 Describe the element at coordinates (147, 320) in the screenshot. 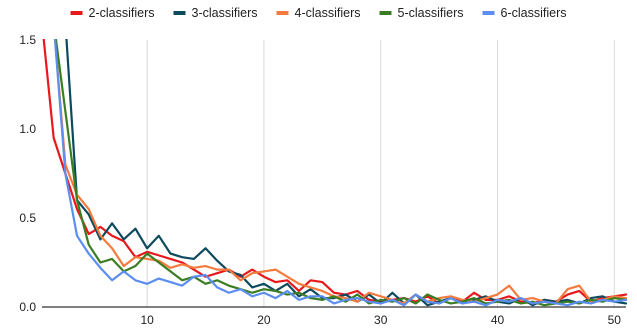

I see `x-tick-label: 10` at that location.